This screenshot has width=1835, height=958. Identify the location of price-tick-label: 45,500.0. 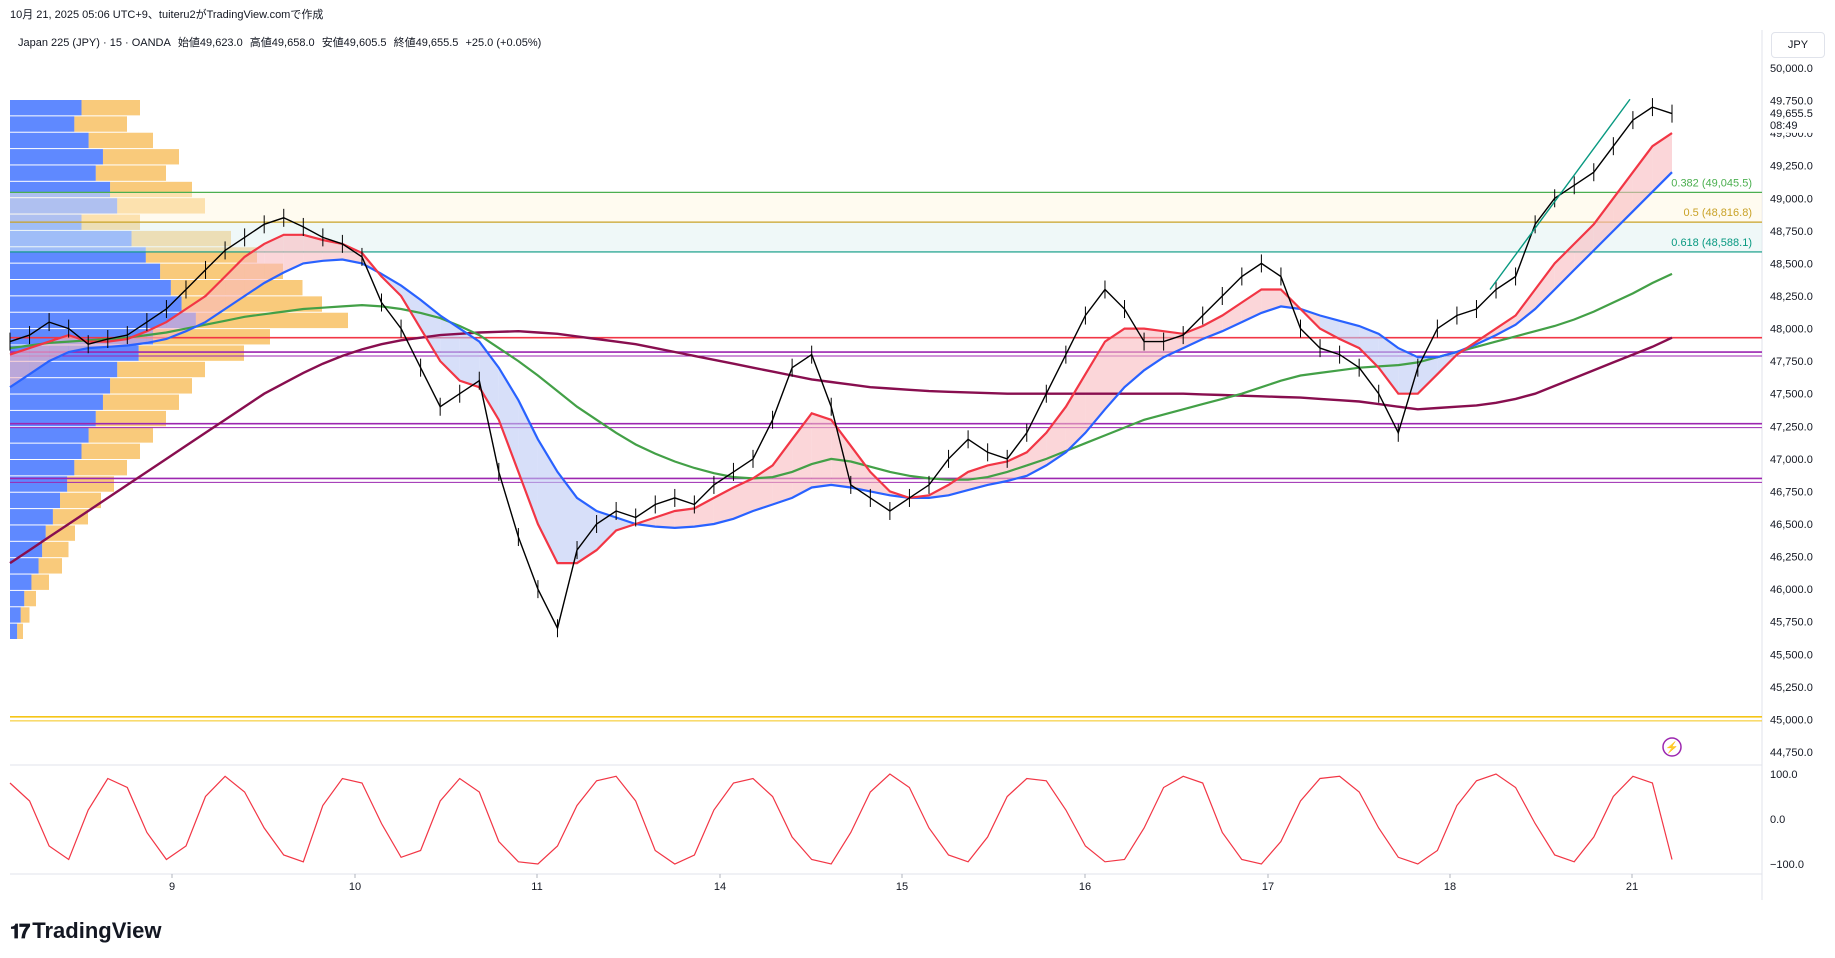
(1791, 655).